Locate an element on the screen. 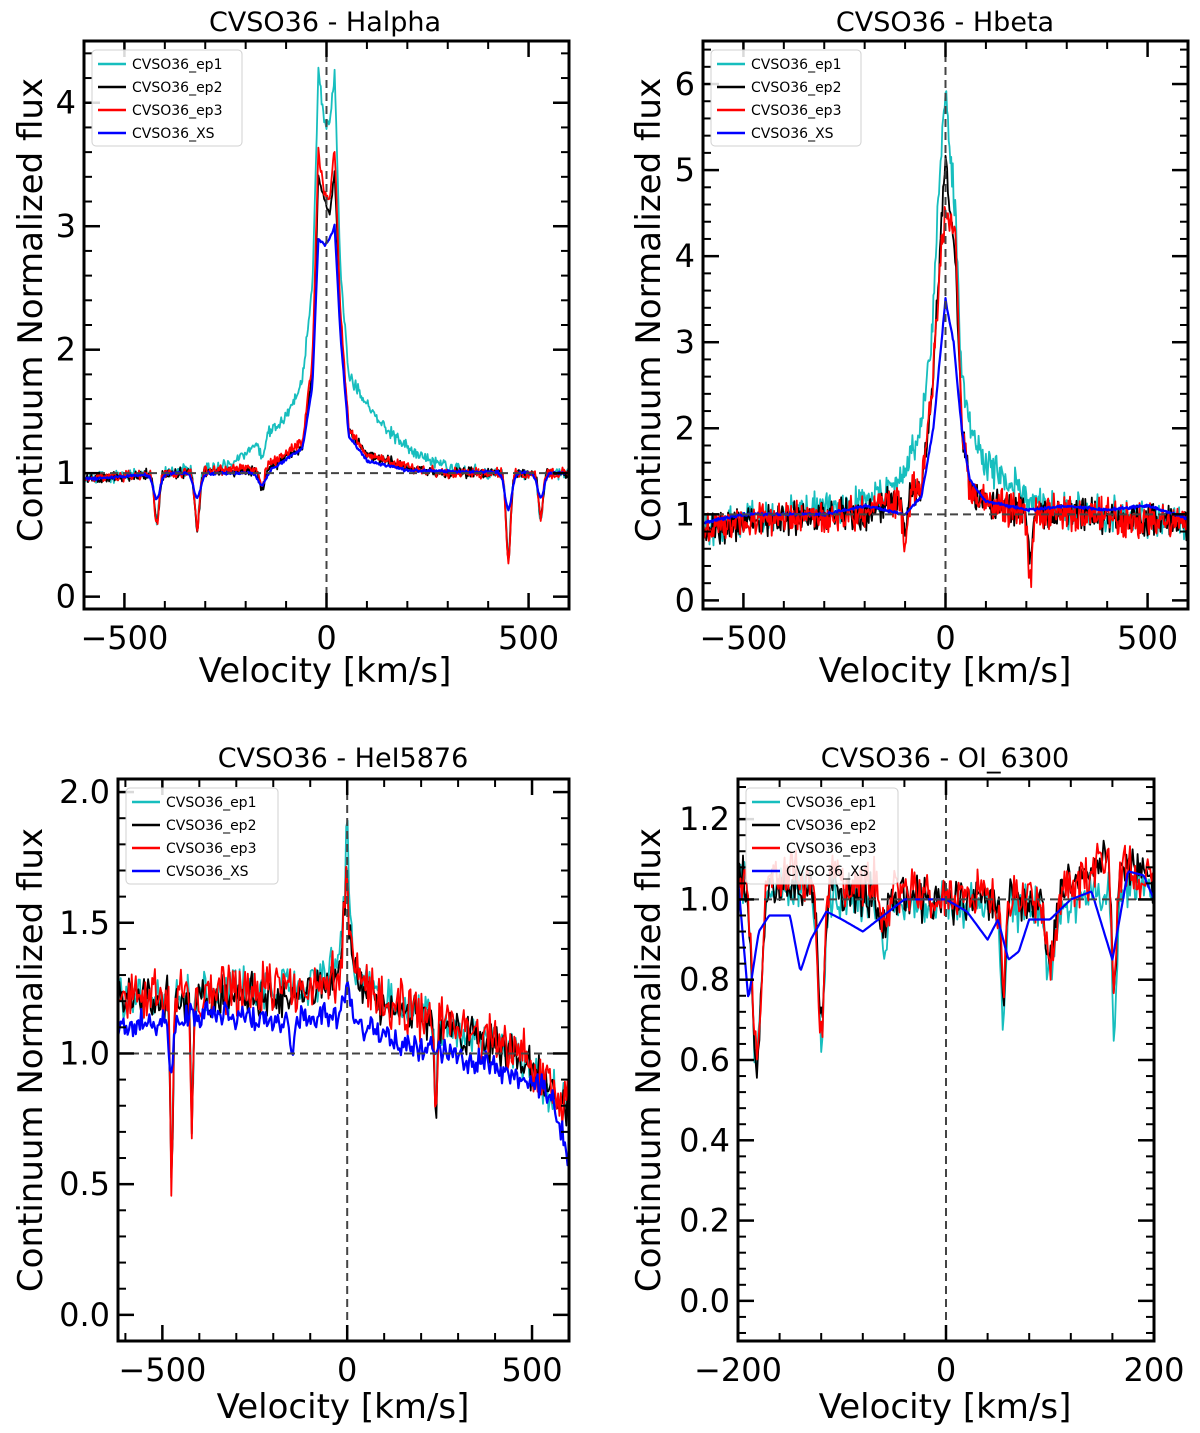 This screenshot has width=1200, height=1433. panel-title: CVSO36 - HeI5876 is located at coordinates (343, 758).